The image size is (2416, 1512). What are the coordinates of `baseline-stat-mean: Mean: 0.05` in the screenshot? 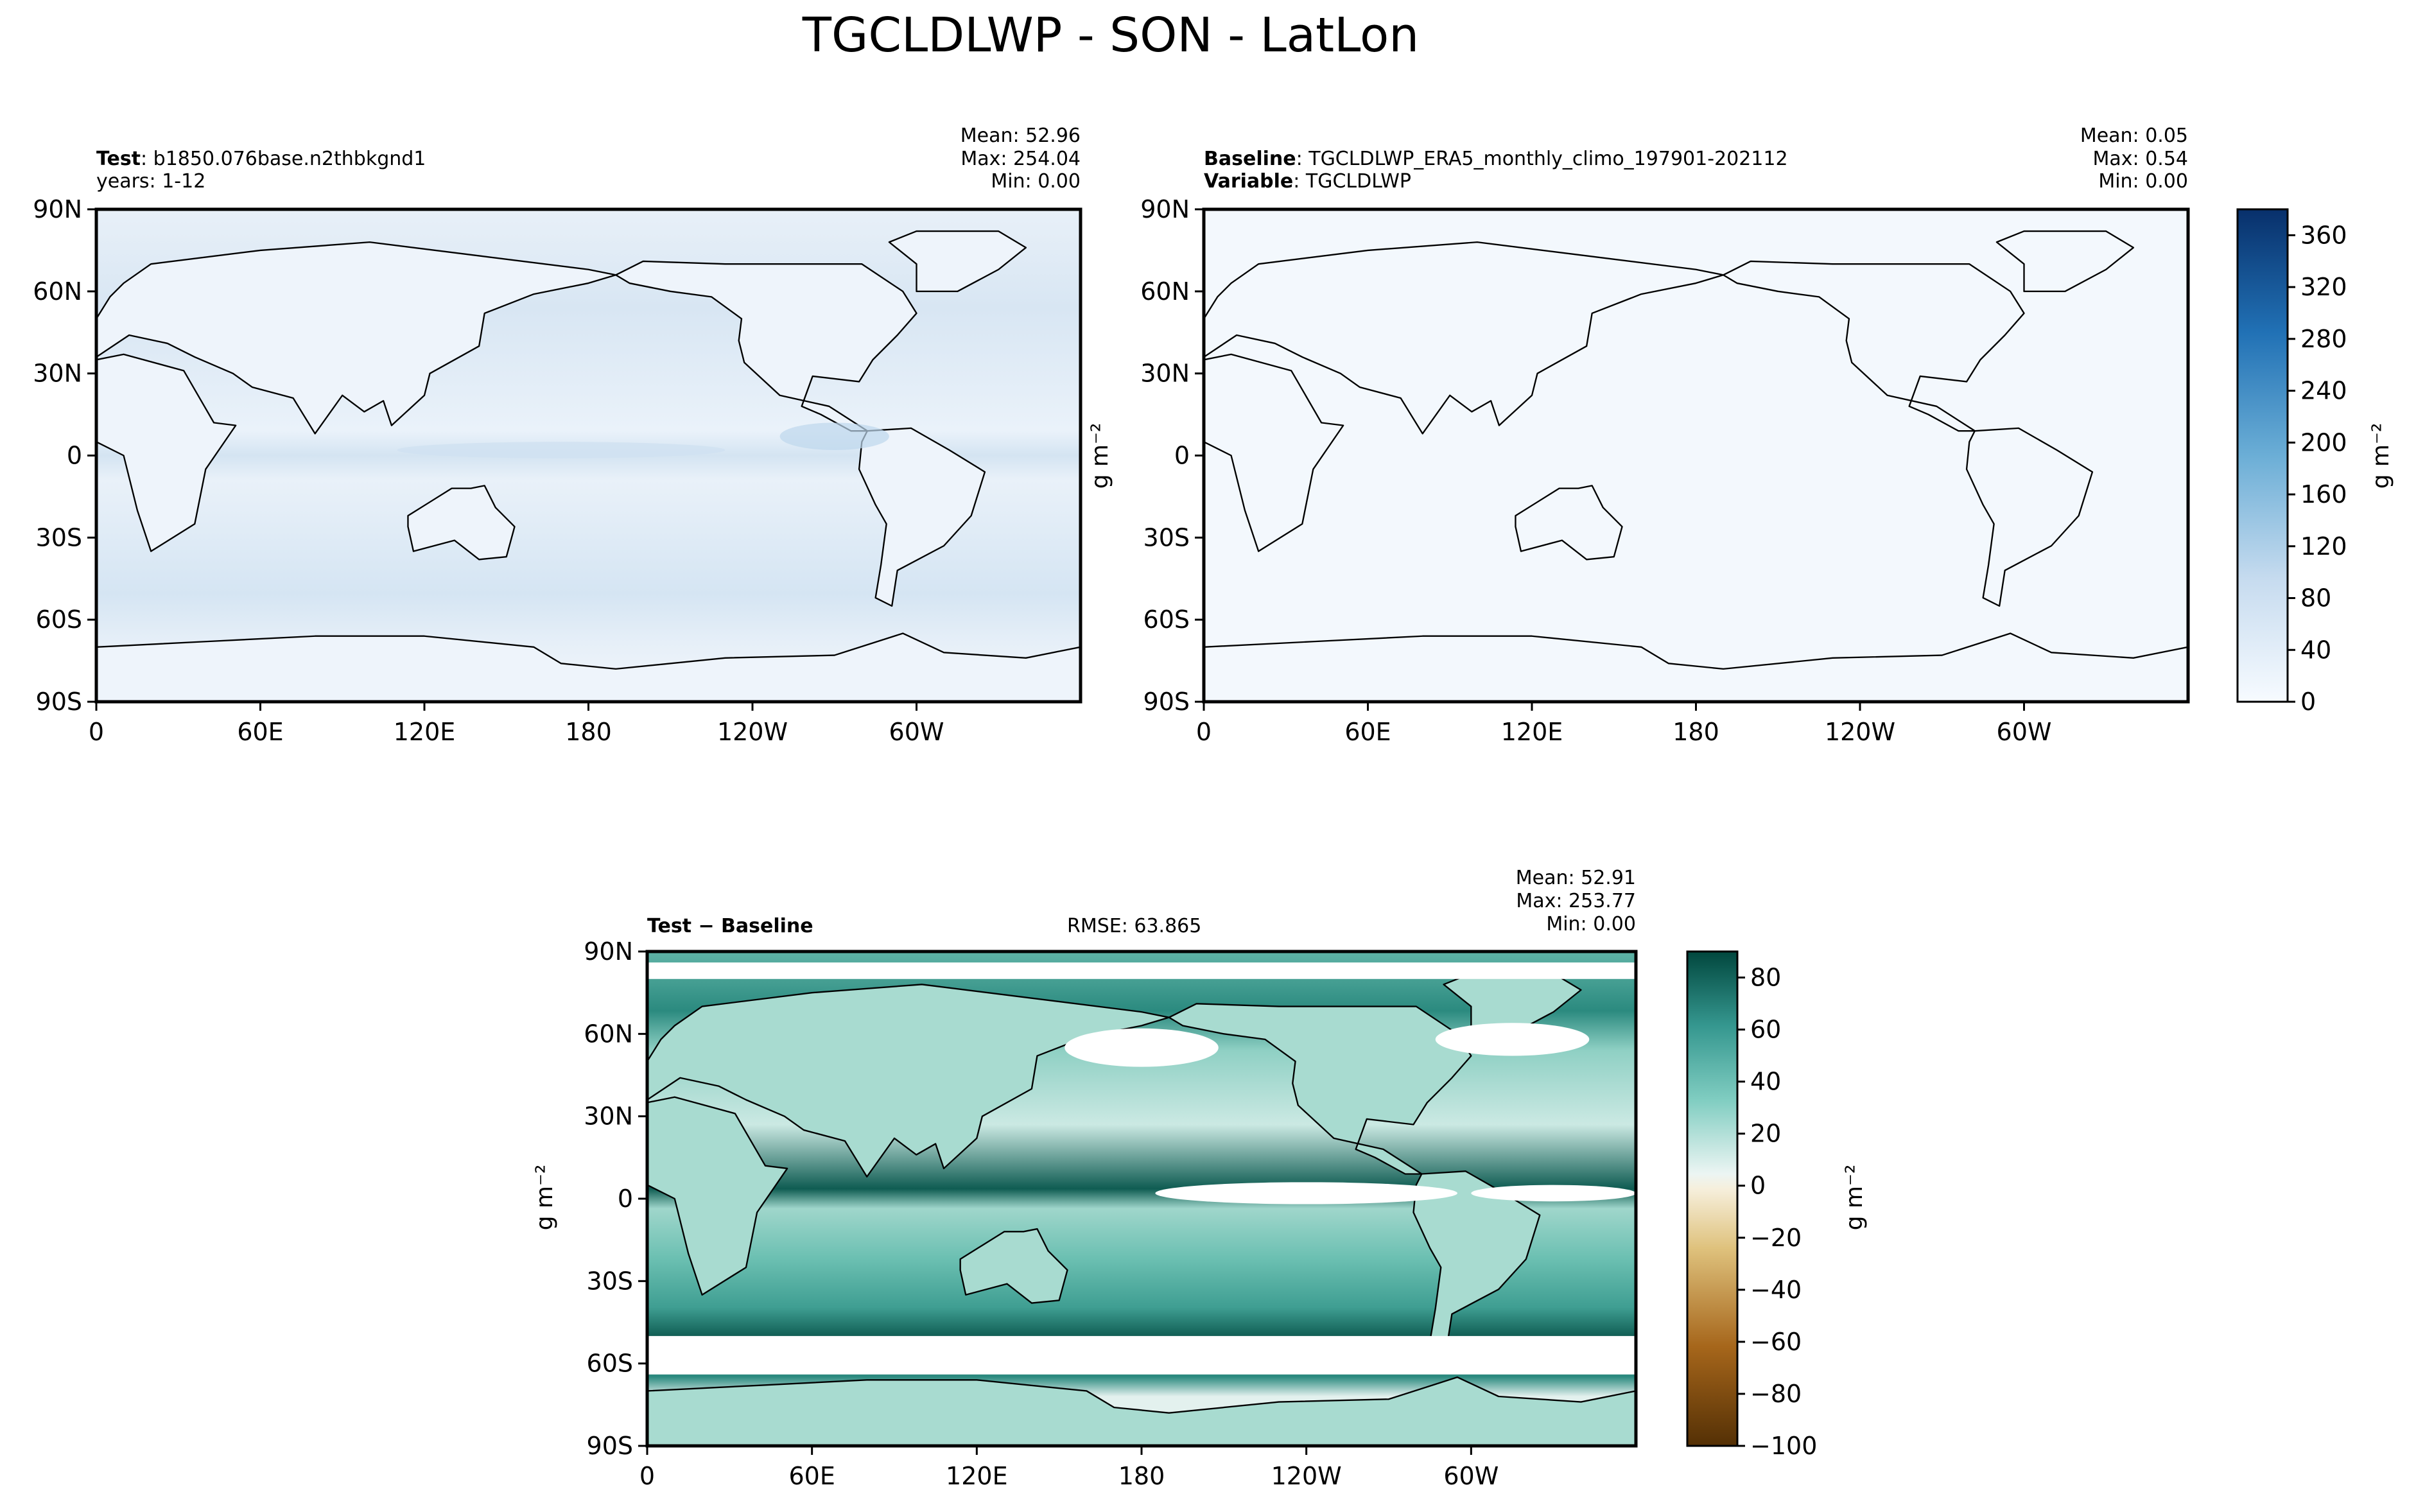 It's located at (2134, 136).